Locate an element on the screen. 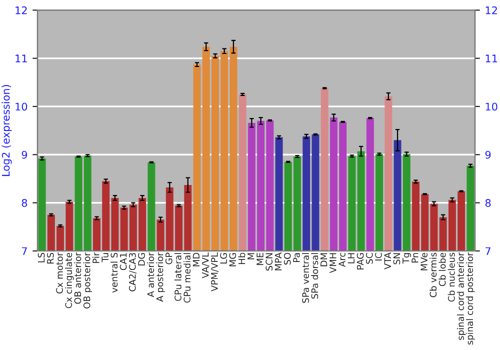  x-tick-label: VPM/VPL is located at coordinates (215, 272).